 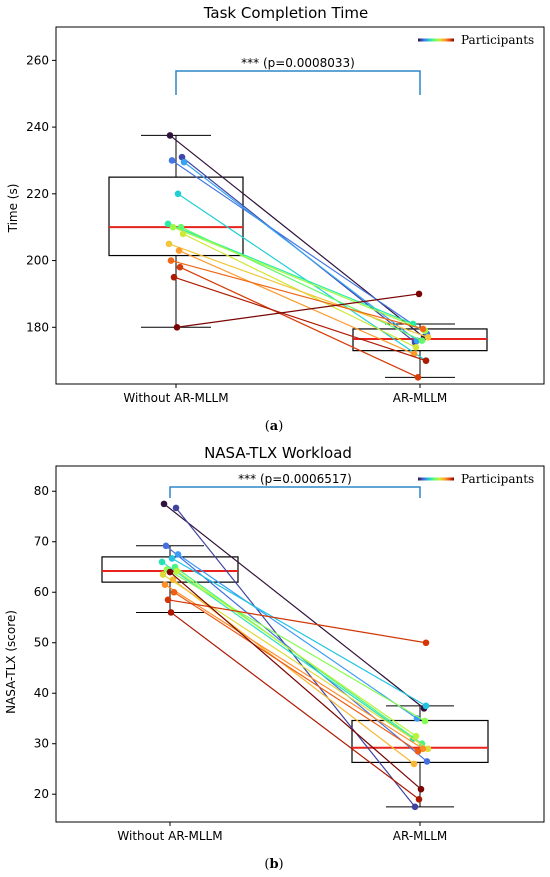 I want to click on y-tick-label: 60, so click(x=41, y=592).